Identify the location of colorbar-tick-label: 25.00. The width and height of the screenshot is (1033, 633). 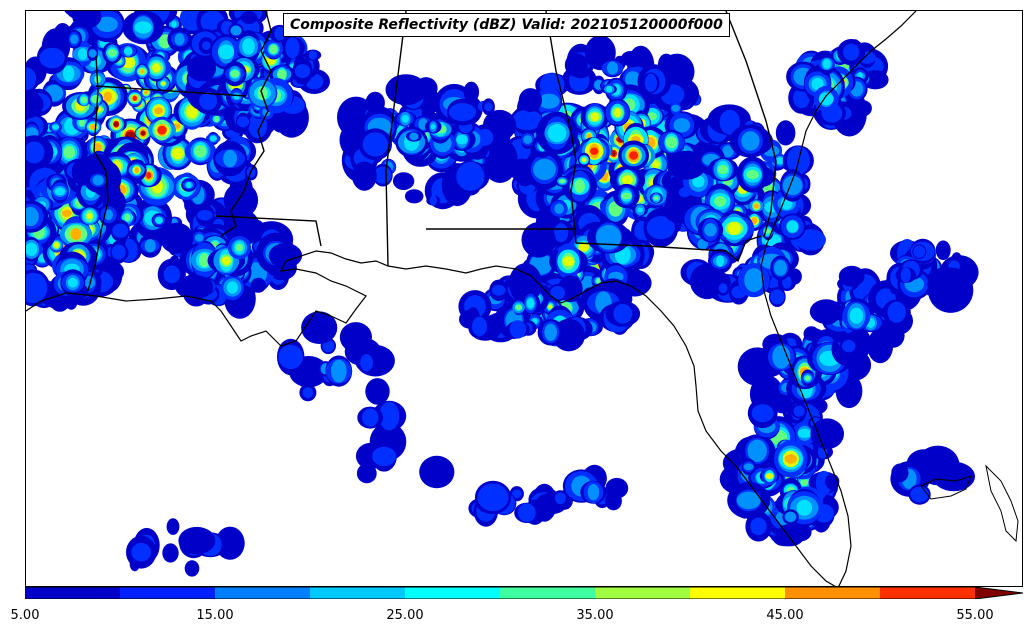
(405, 615).